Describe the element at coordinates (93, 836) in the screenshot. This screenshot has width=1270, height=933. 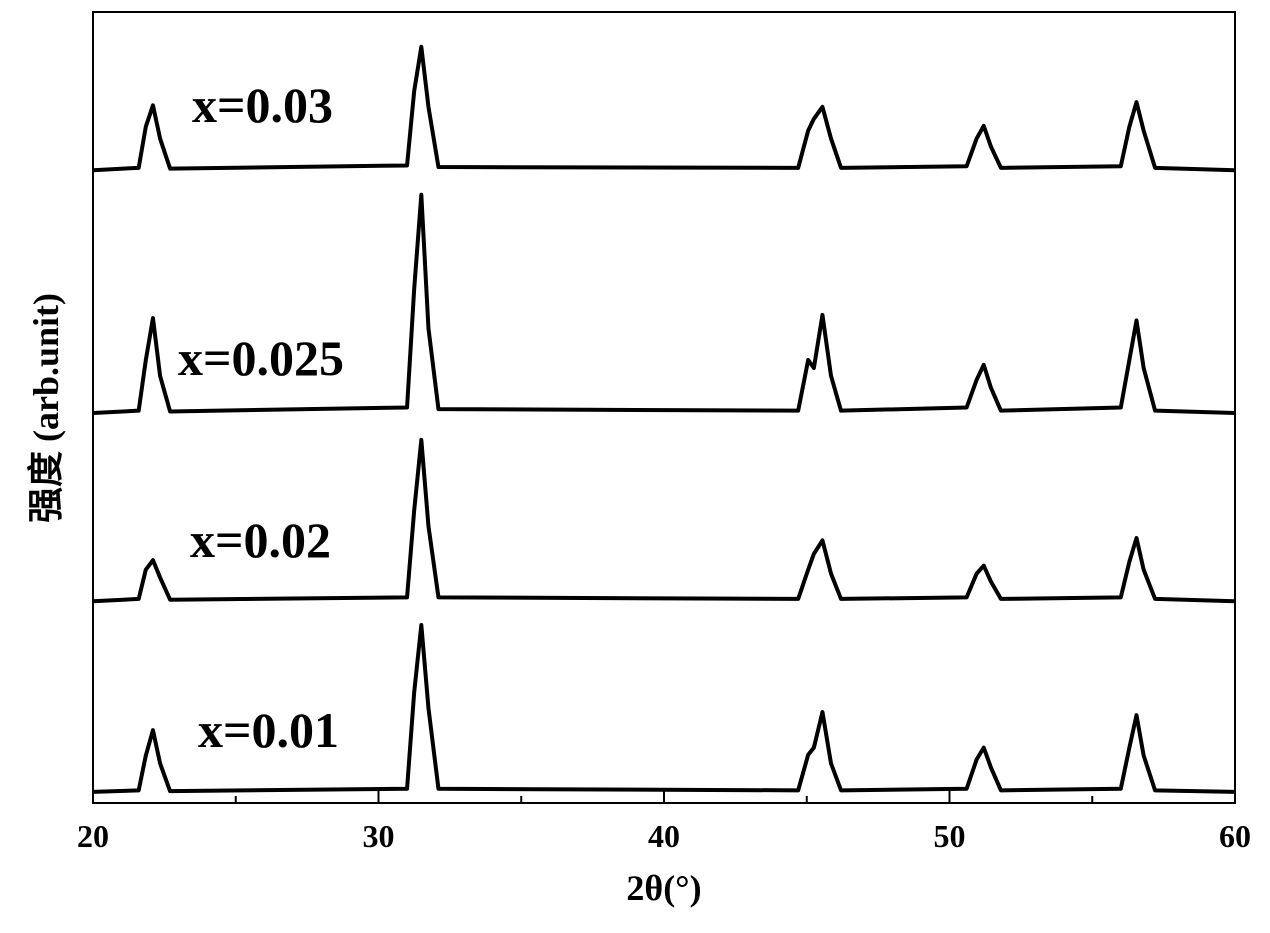
I see `x-tick-label: 20` at that location.